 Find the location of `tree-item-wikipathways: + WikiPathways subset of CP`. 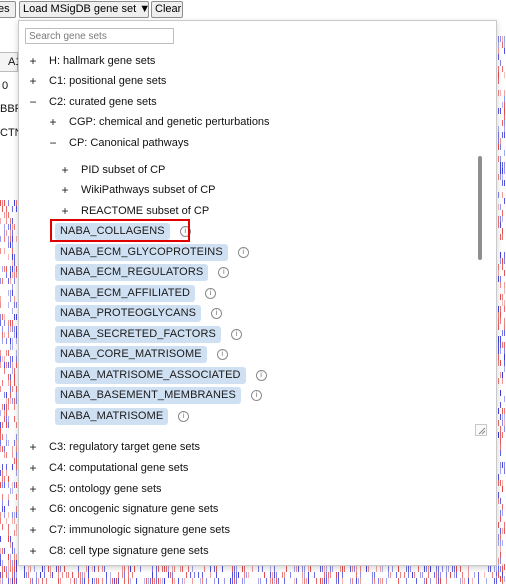

tree-item-wikipathways: + WikiPathways subset of CP is located at coordinates (137, 190).